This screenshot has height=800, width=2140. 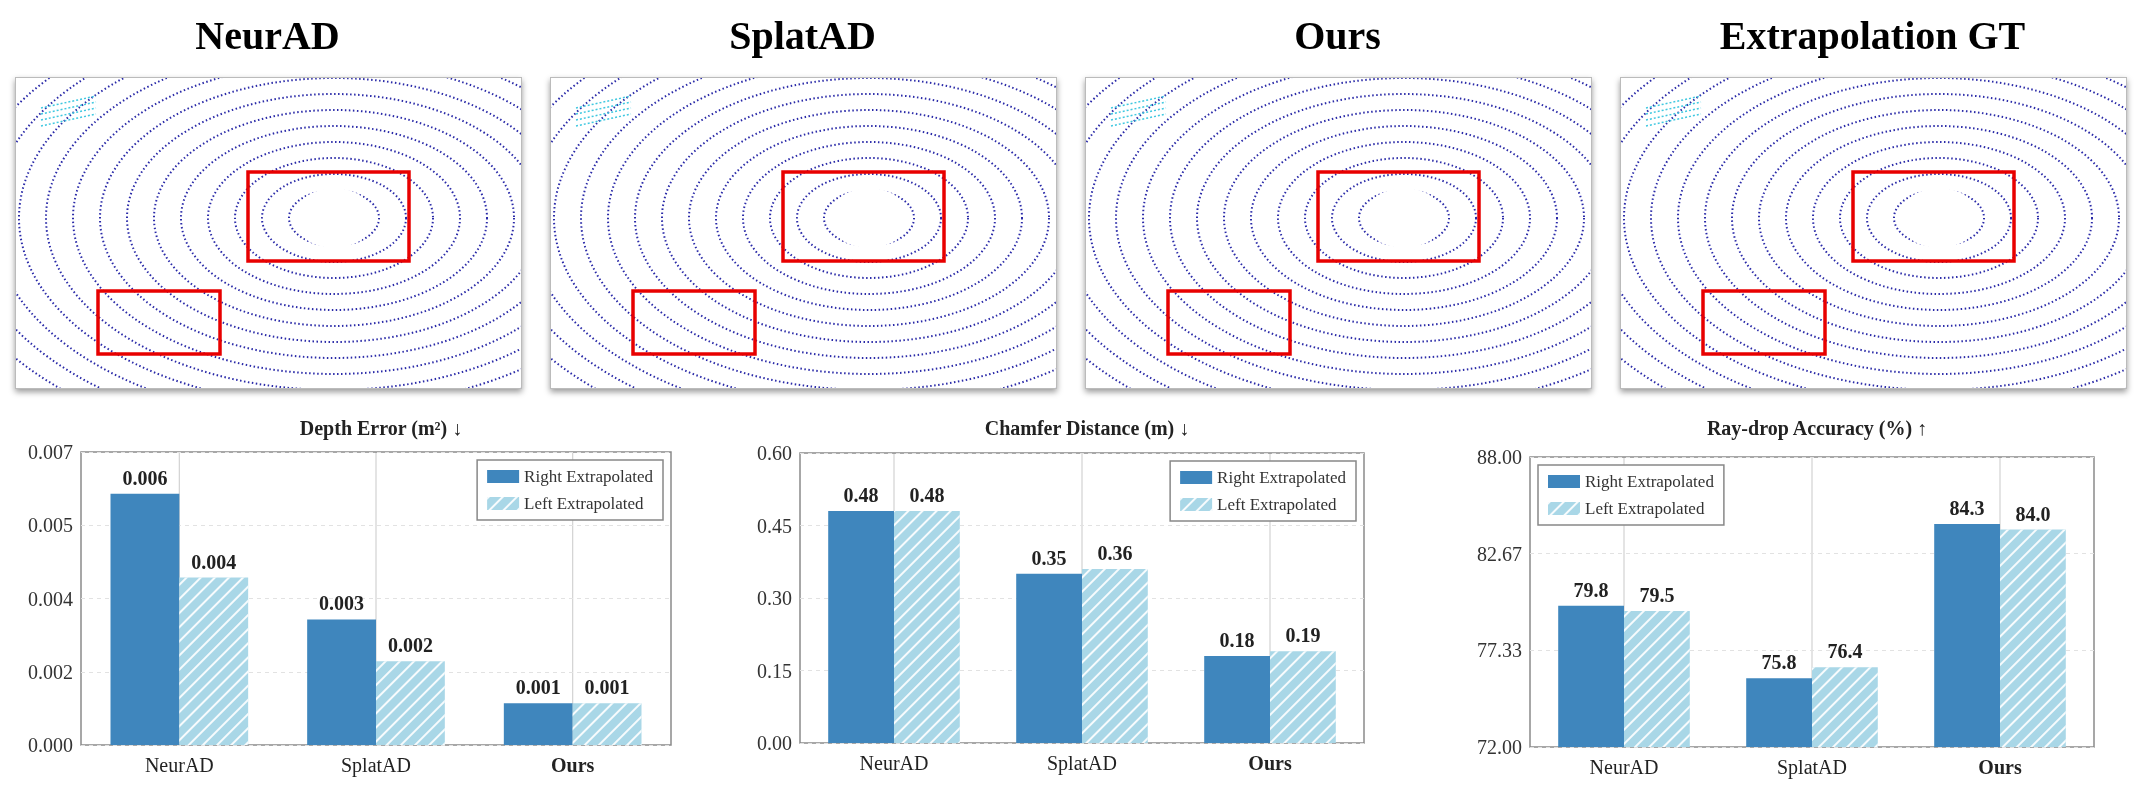 I want to click on data-label: 0.003, so click(x=342, y=603).